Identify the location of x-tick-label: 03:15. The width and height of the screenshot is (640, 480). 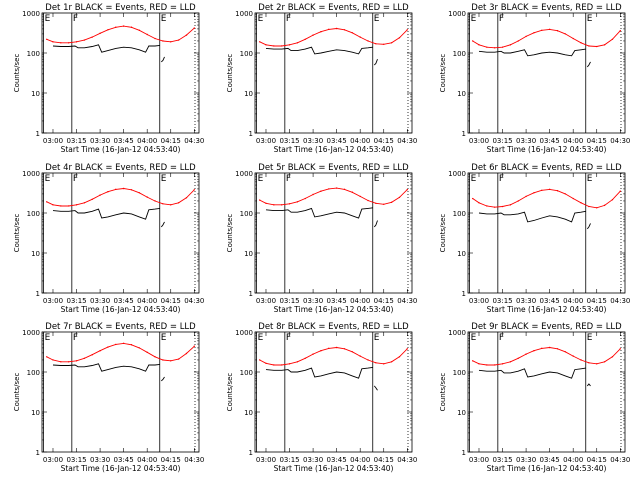
(502, 141).